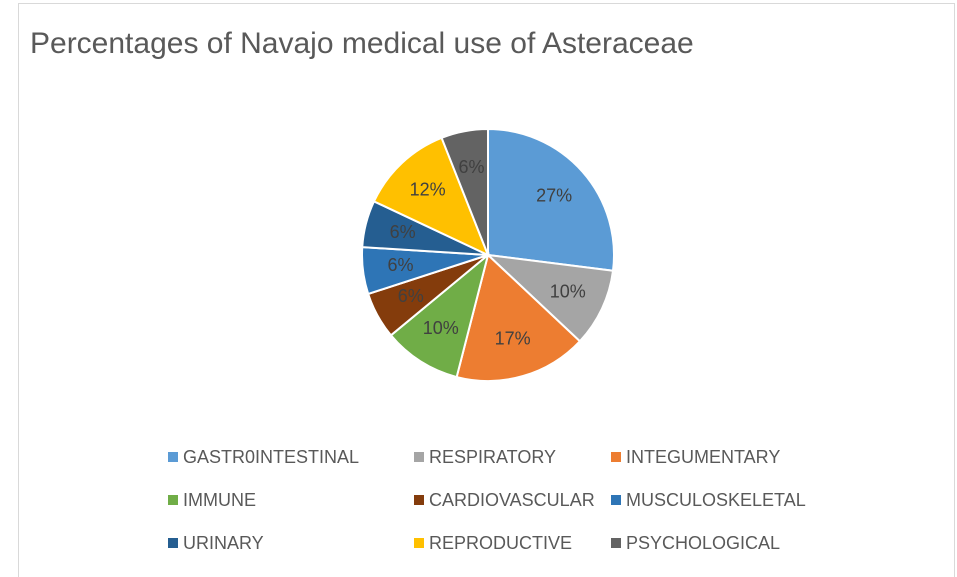  Describe the element at coordinates (512, 500) in the screenshot. I see `legend-label: CARDIOVASCULAR` at that location.